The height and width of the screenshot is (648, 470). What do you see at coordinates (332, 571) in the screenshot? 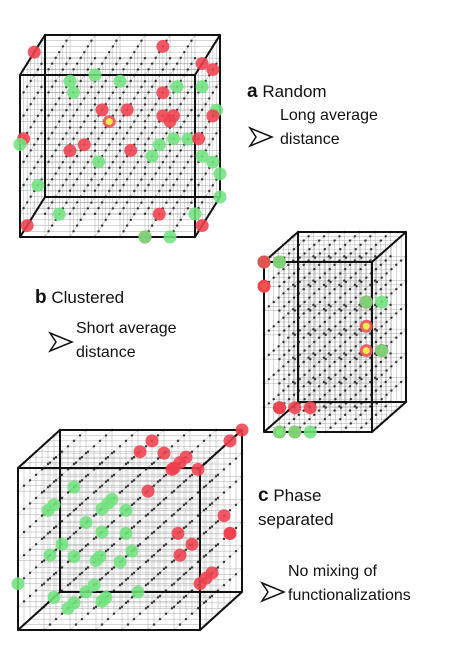
I see `note: No mixing of` at bounding box center [332, 571].